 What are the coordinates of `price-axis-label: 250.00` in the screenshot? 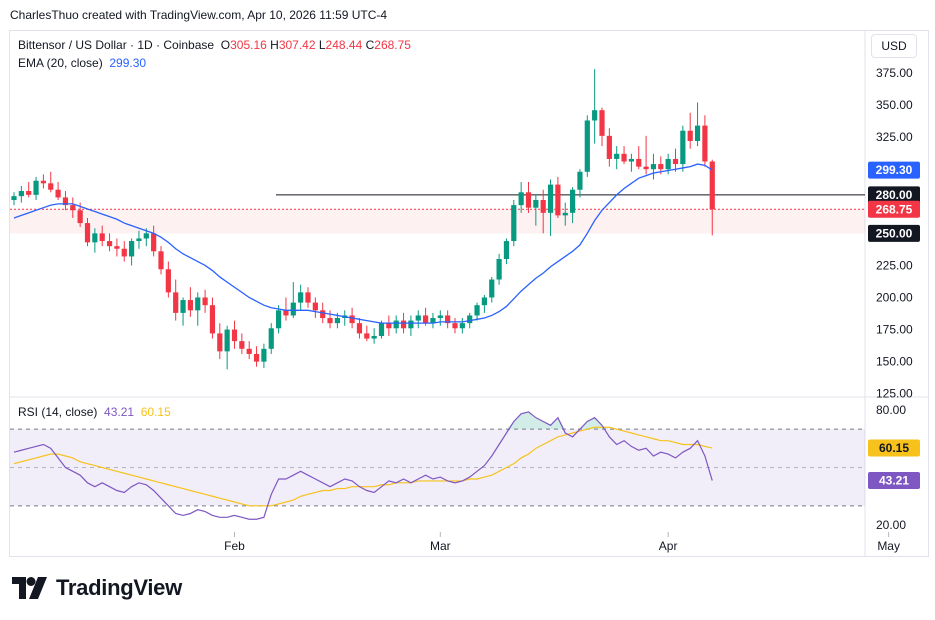 It's located at (894, 233).